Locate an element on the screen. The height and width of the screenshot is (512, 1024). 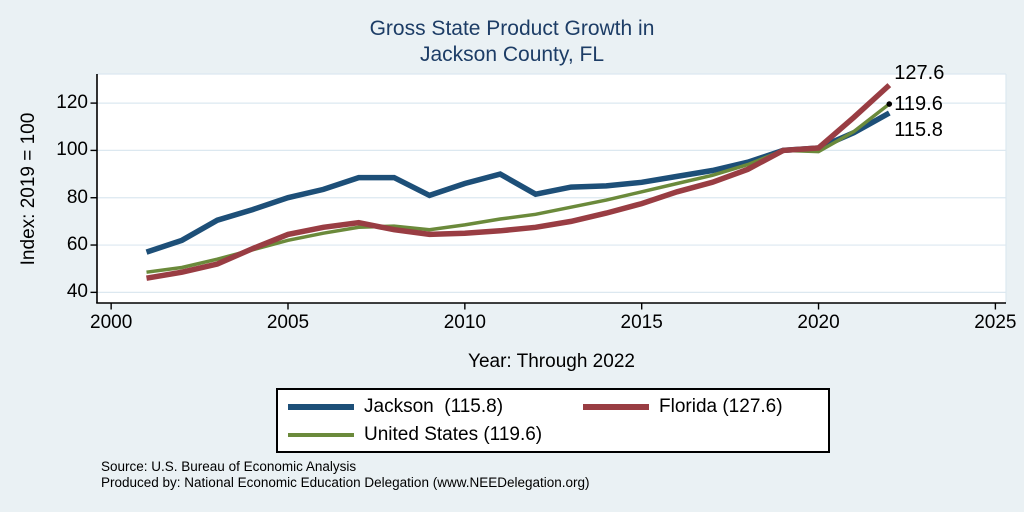
legend-label: United States (119.6) is located at coordinates (453, 434).